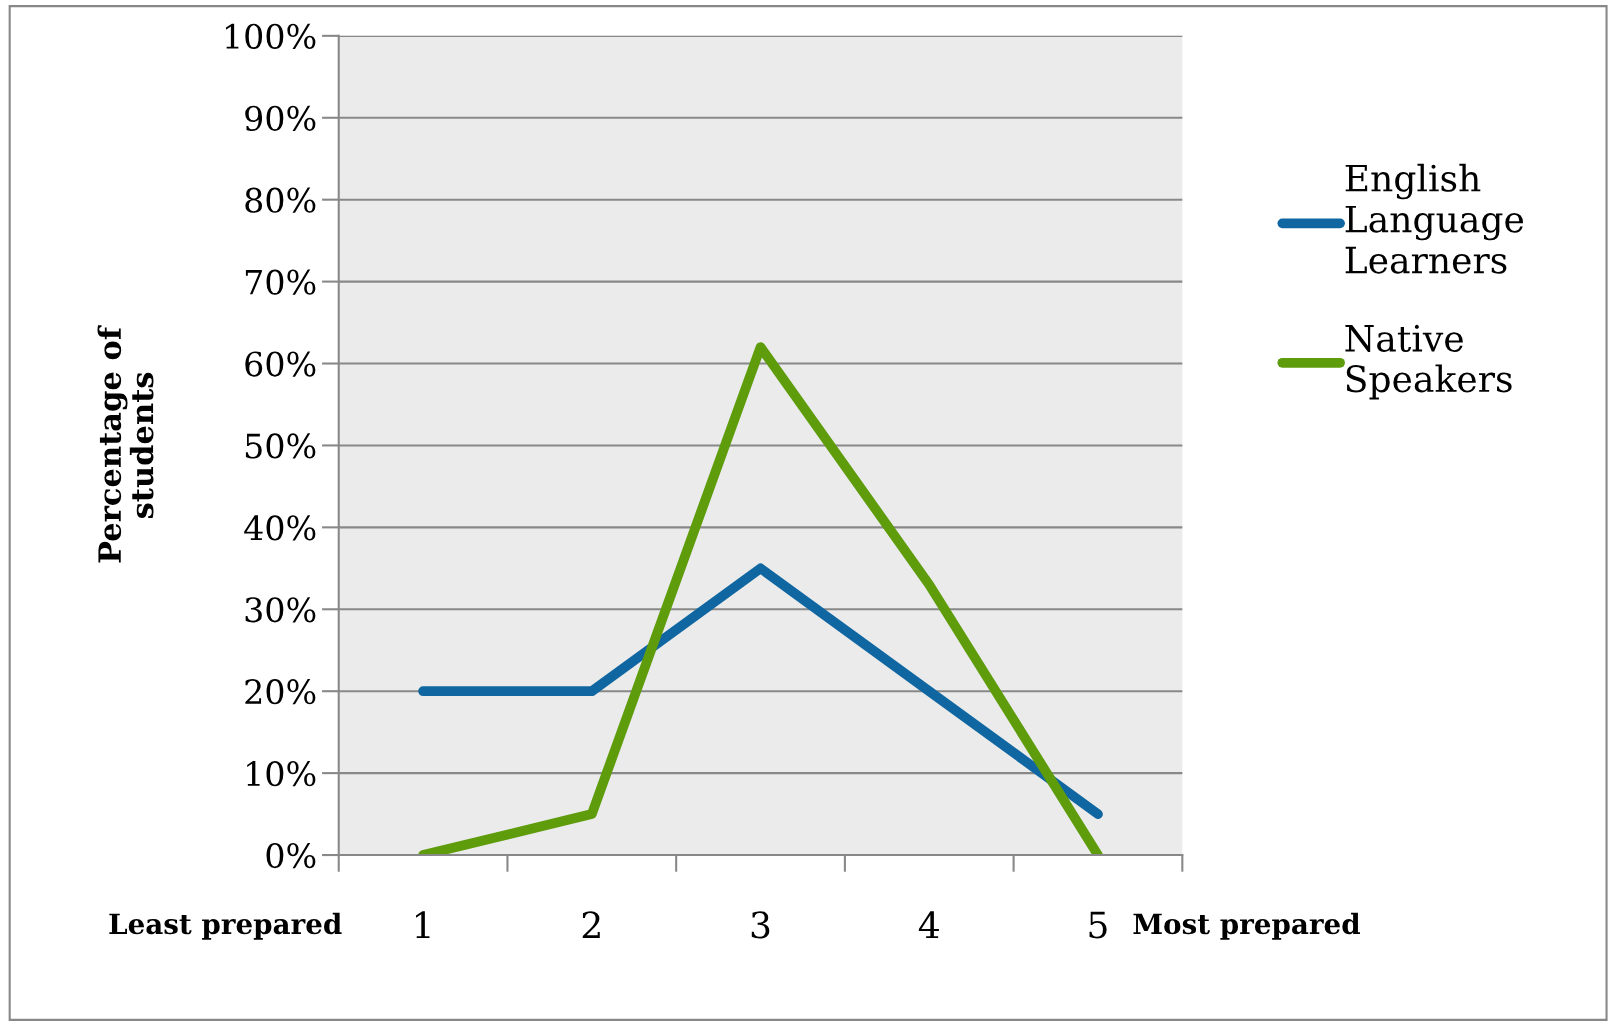 This screenshot has width=1613, height=1024. What do you see at coordinates (1098, 925) in the screenshot?
I see `x-tick-label: 5` at bounding box center [1098, 925].